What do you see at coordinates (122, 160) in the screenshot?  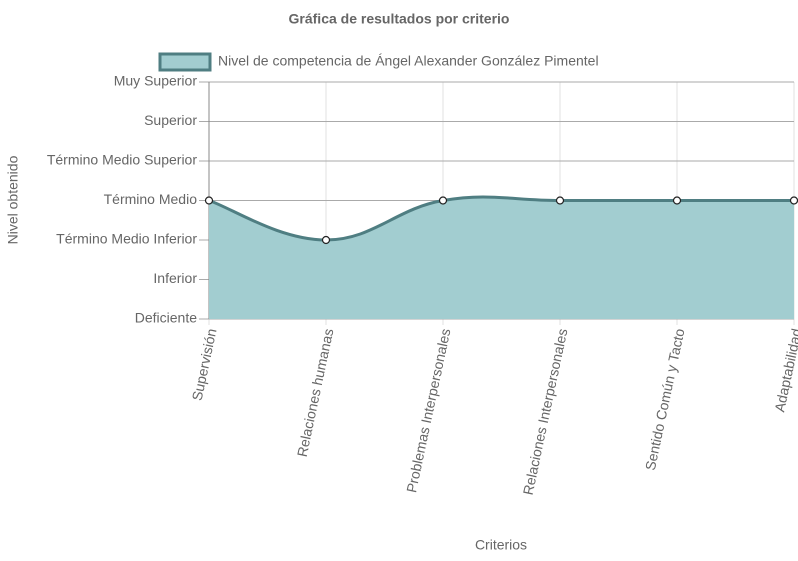 I see `y-tick-label: Término Medio Superior` at bounding box center [122, 160].